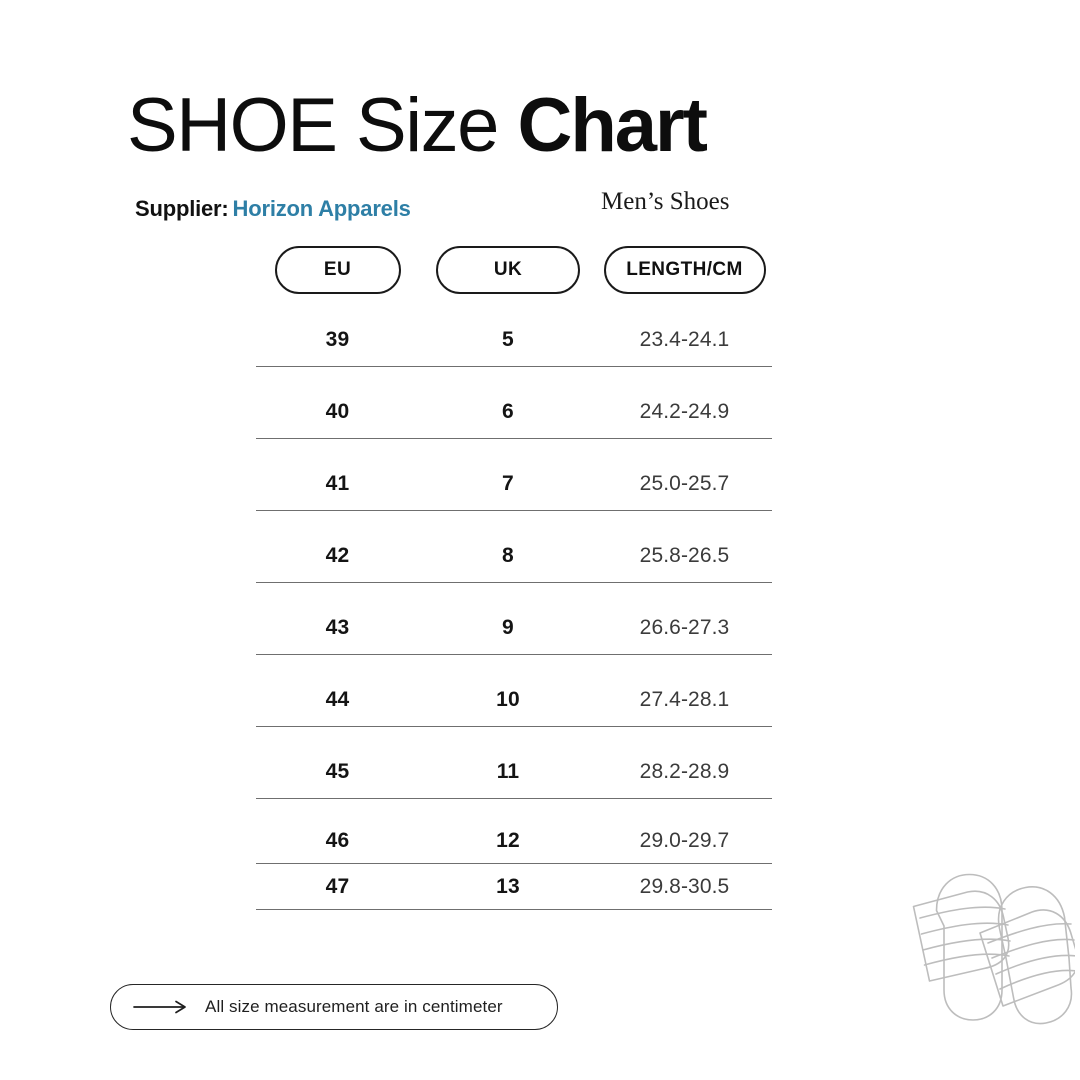  I want to click on cell-uk: 13, so click(508, 886).